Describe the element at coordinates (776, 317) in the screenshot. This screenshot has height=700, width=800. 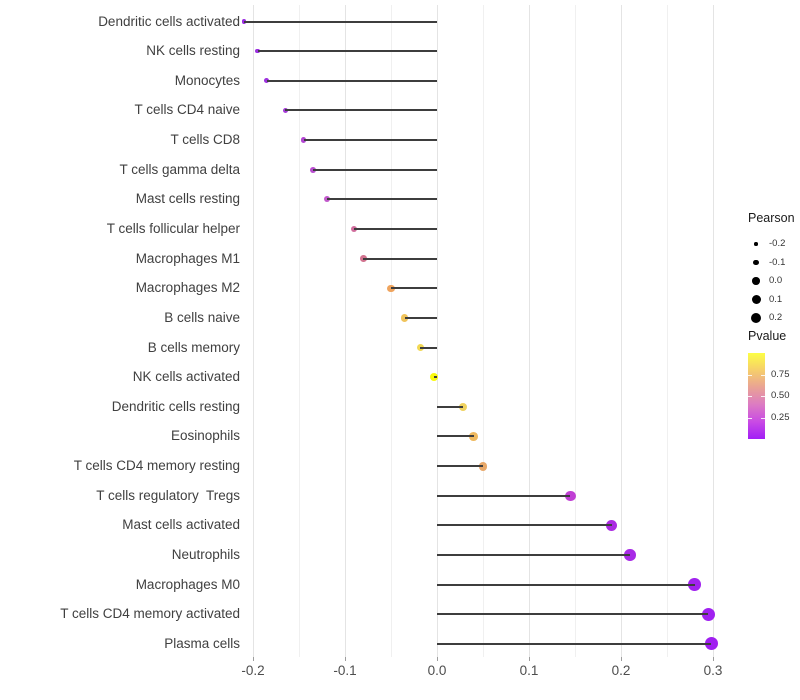
I see `legend-size-label: 0.2` at that location.